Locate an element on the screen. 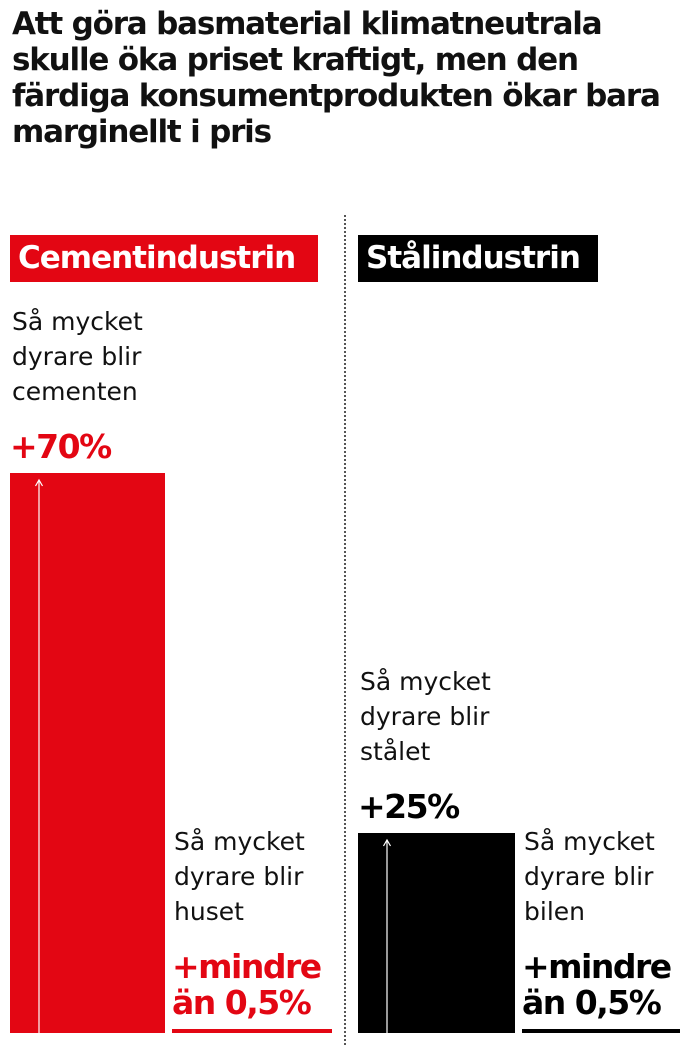 The height and width of the screenshot is (1051, 690). category-label: Så mycket dyrare blir bilen is located at coordinates (589, 876).